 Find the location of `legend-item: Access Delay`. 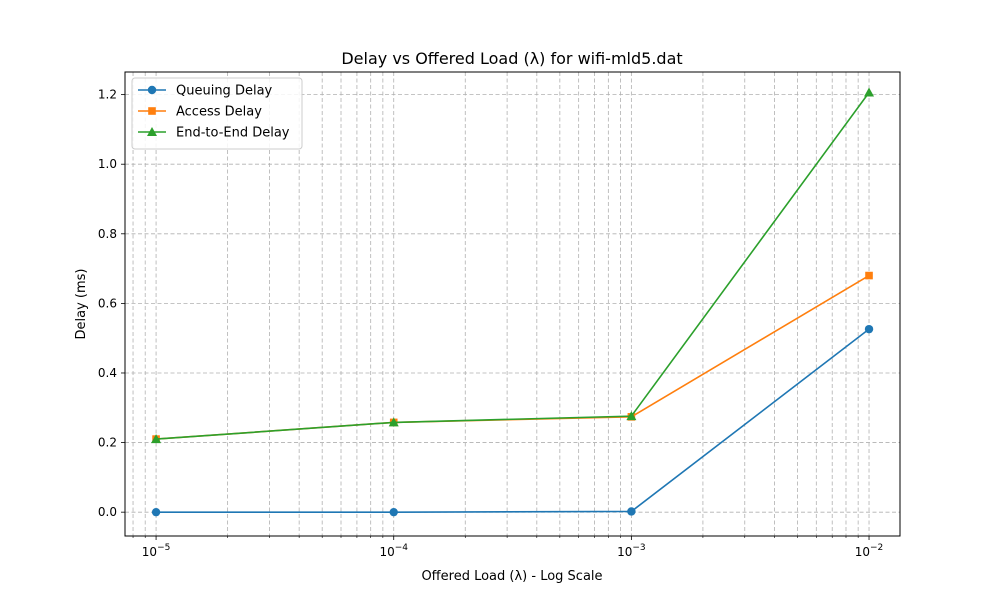

legend-item: Access Delay is located at coordinates (200, 112).